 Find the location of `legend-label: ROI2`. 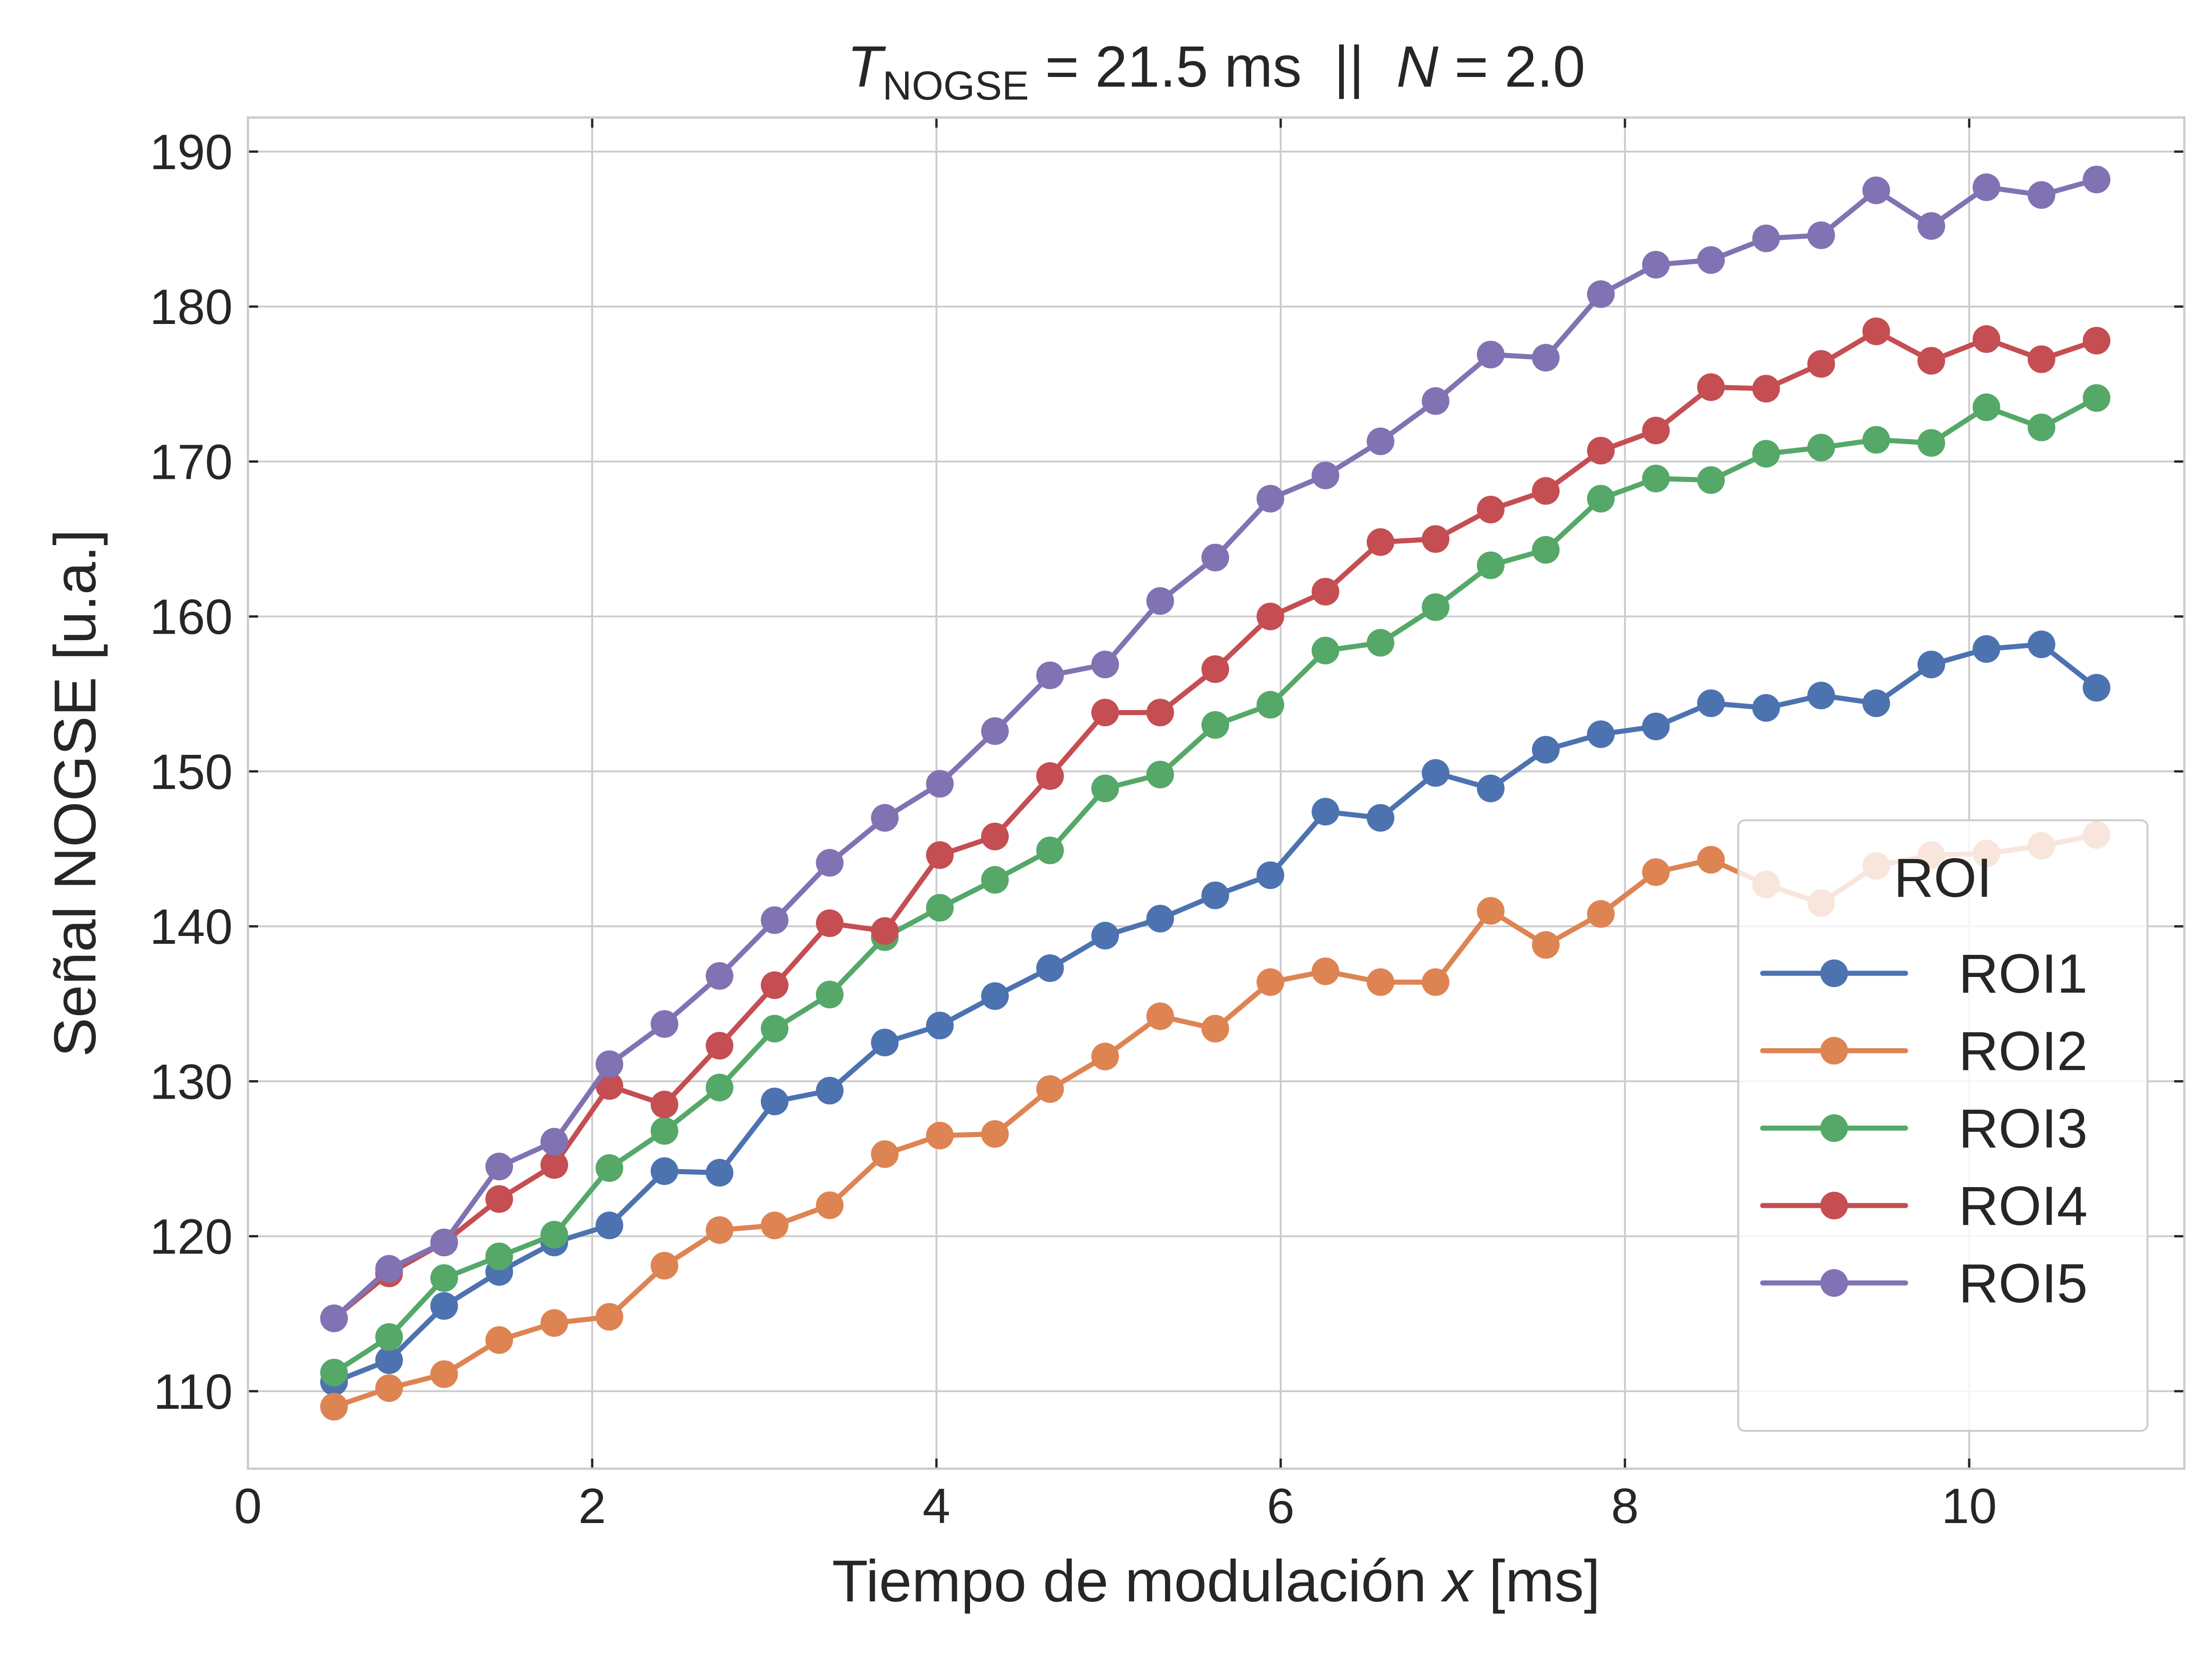

legend-label: ROI2 is located at coordinates (2023, 1051).